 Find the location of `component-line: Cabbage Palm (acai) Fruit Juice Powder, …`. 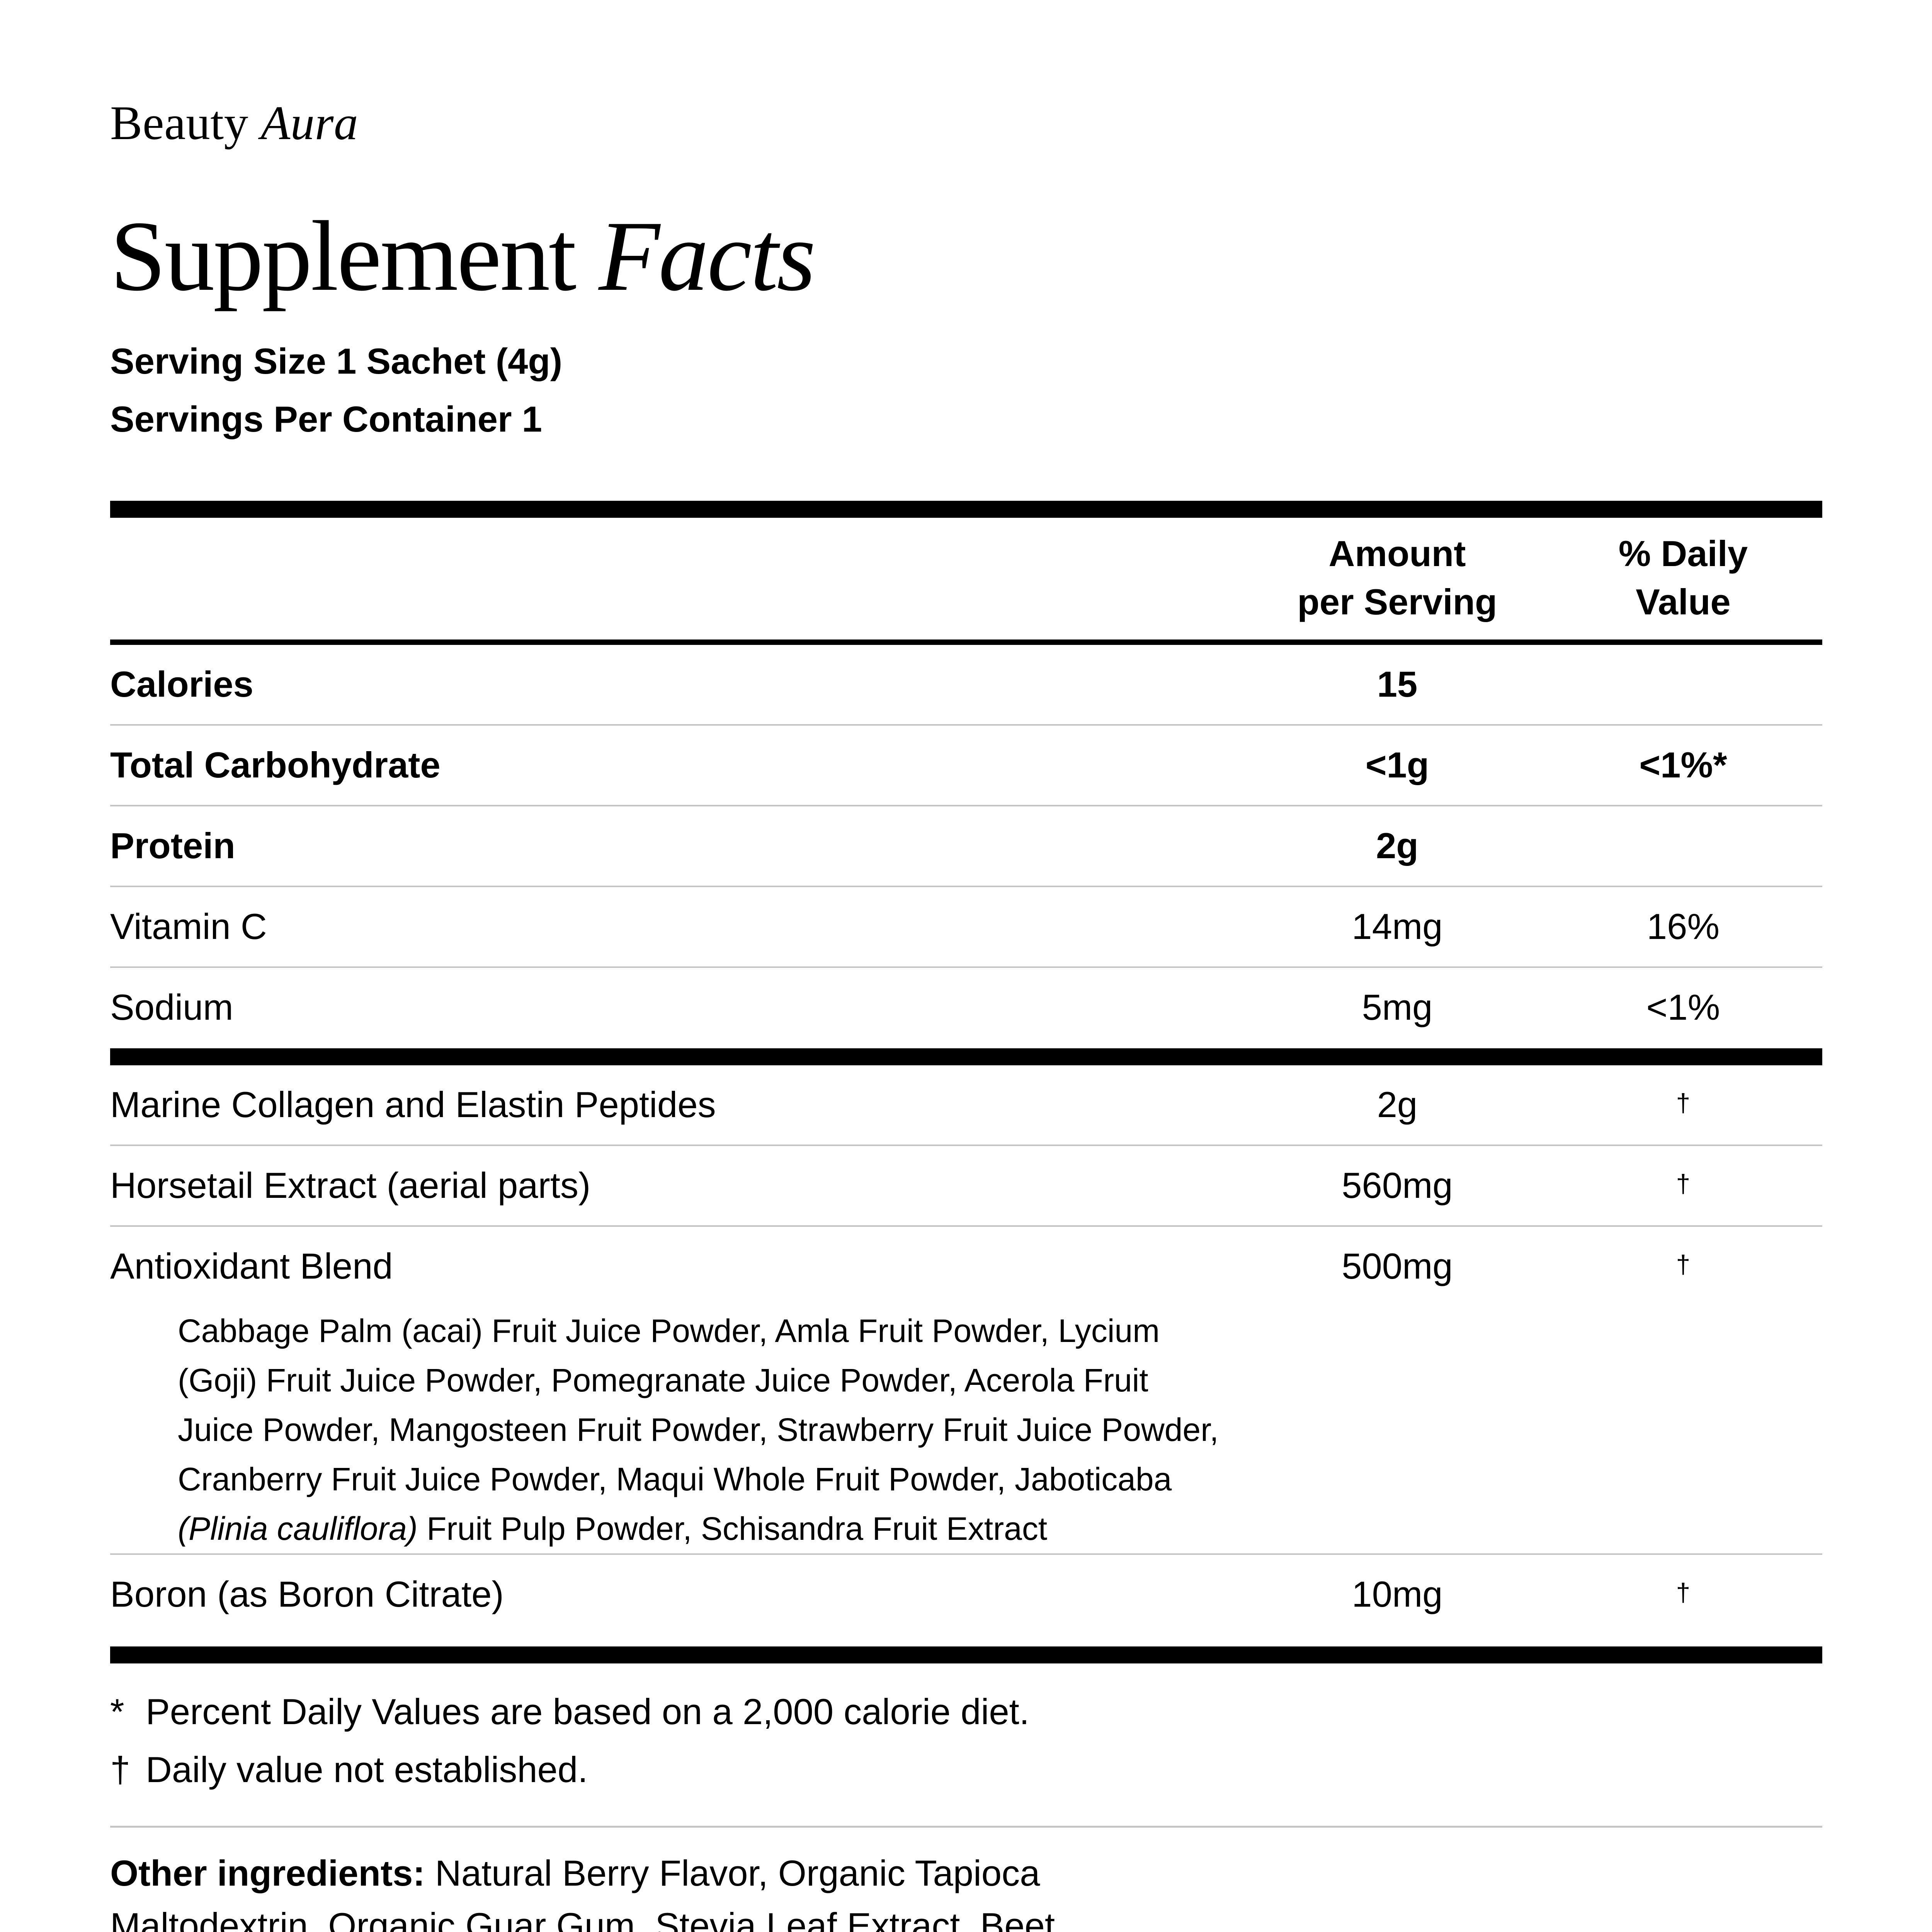

component-line: Cabbage Palm (acai) Fruit Juice Powder, … is located at coordinates (669, 1331).